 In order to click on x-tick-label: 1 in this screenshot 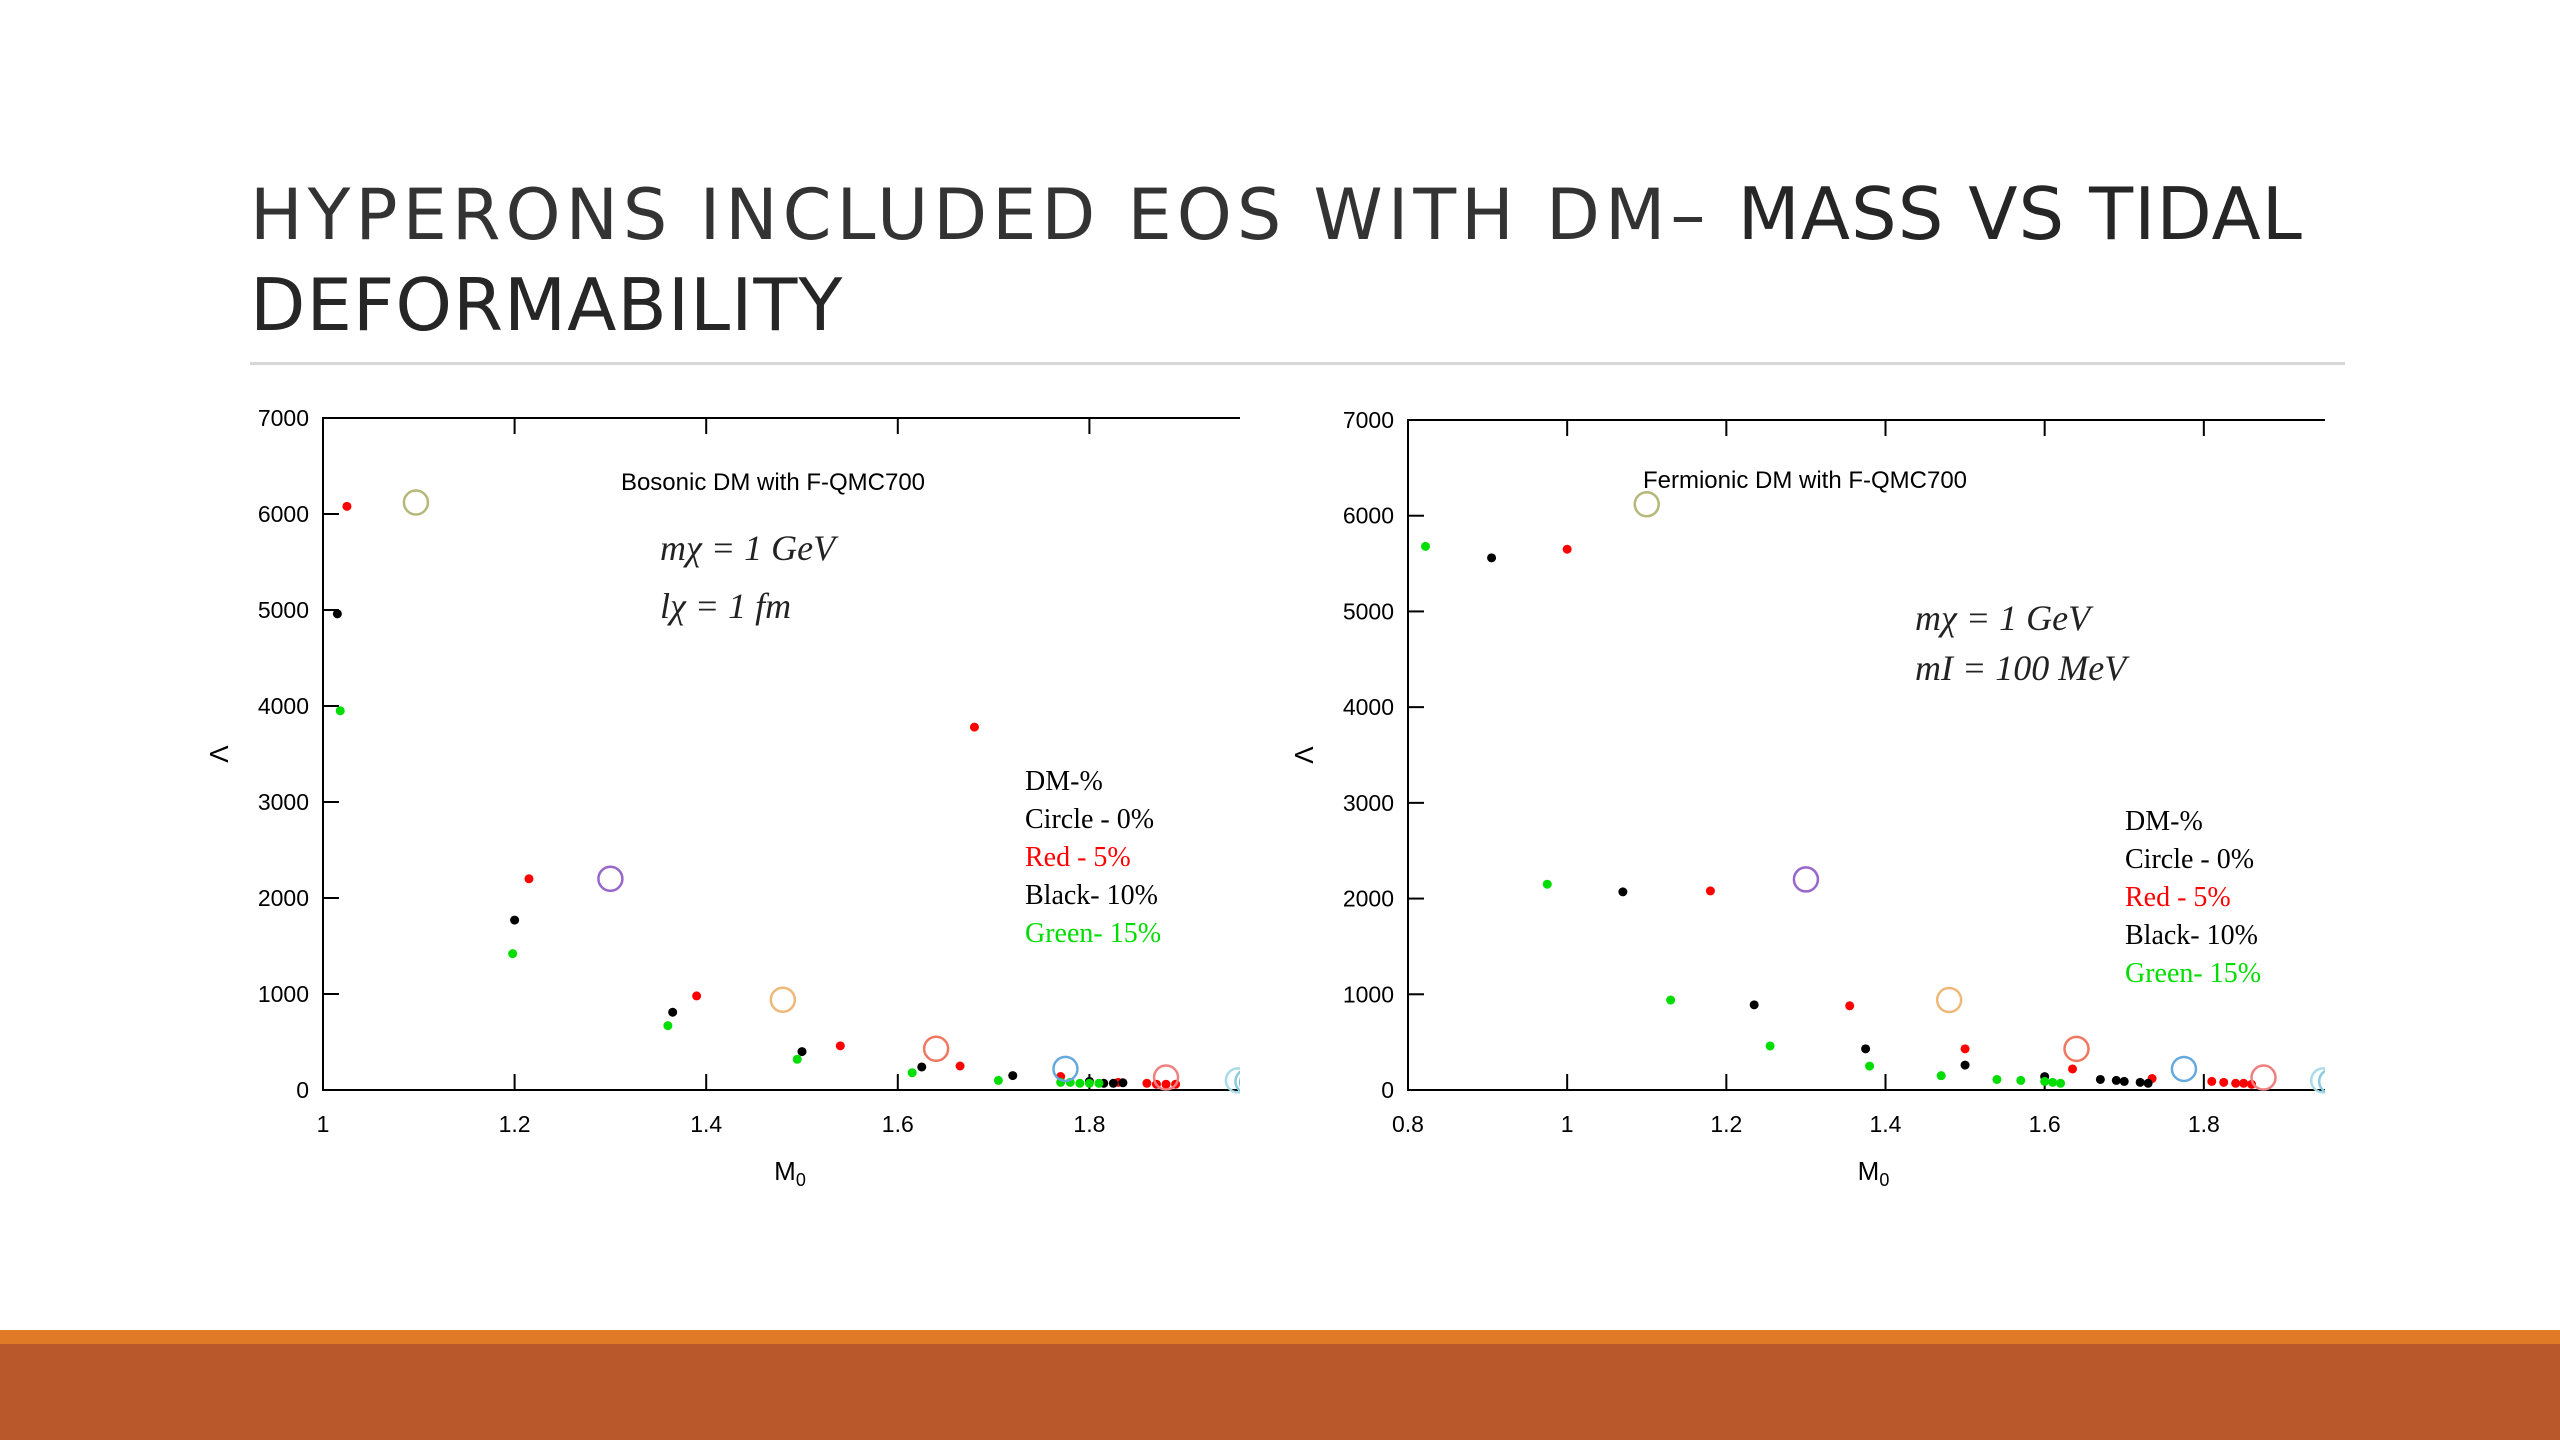, I will do `click(323, 1124)`.